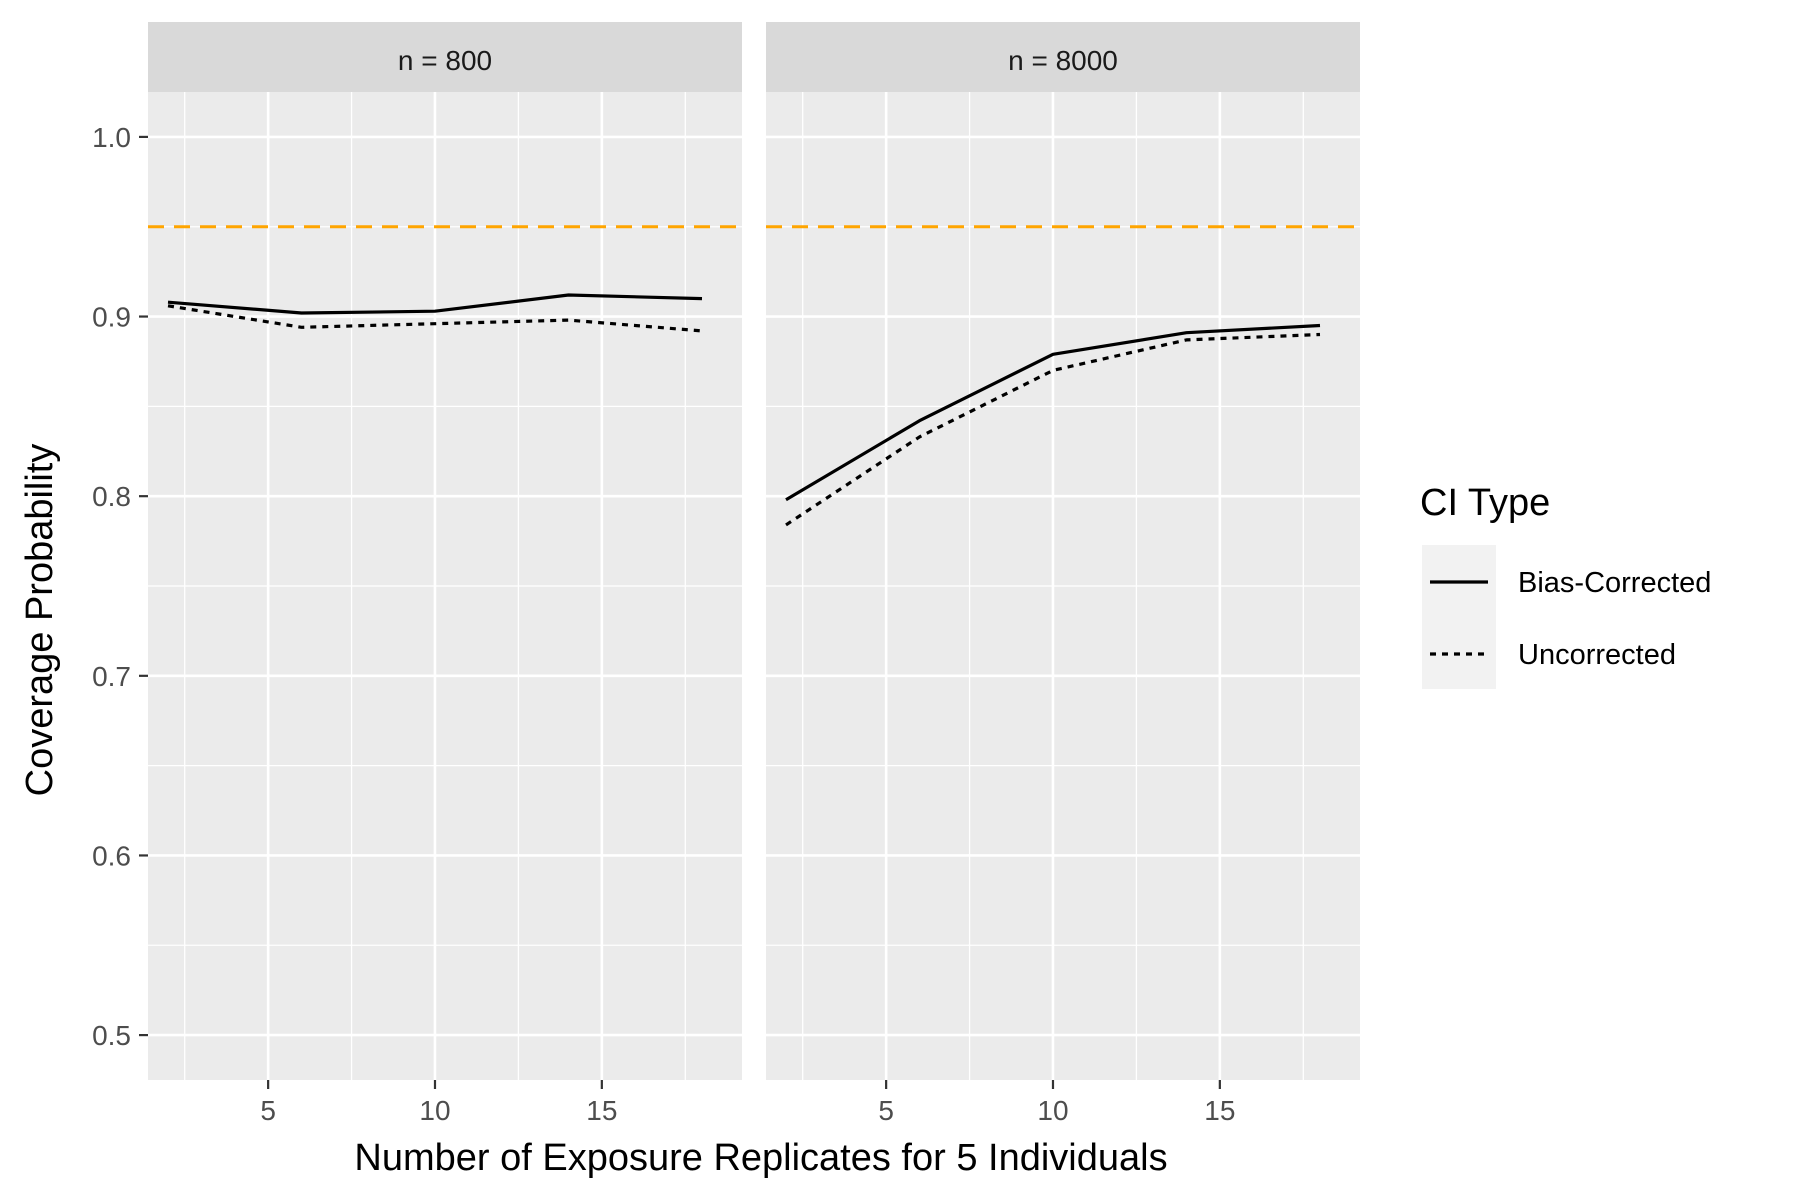 The image size is (1800, 1200). What do you see at coordinates (1459, 617) in the screenshot?
I see `legend-key-background` at bounding box center [1459, 617].